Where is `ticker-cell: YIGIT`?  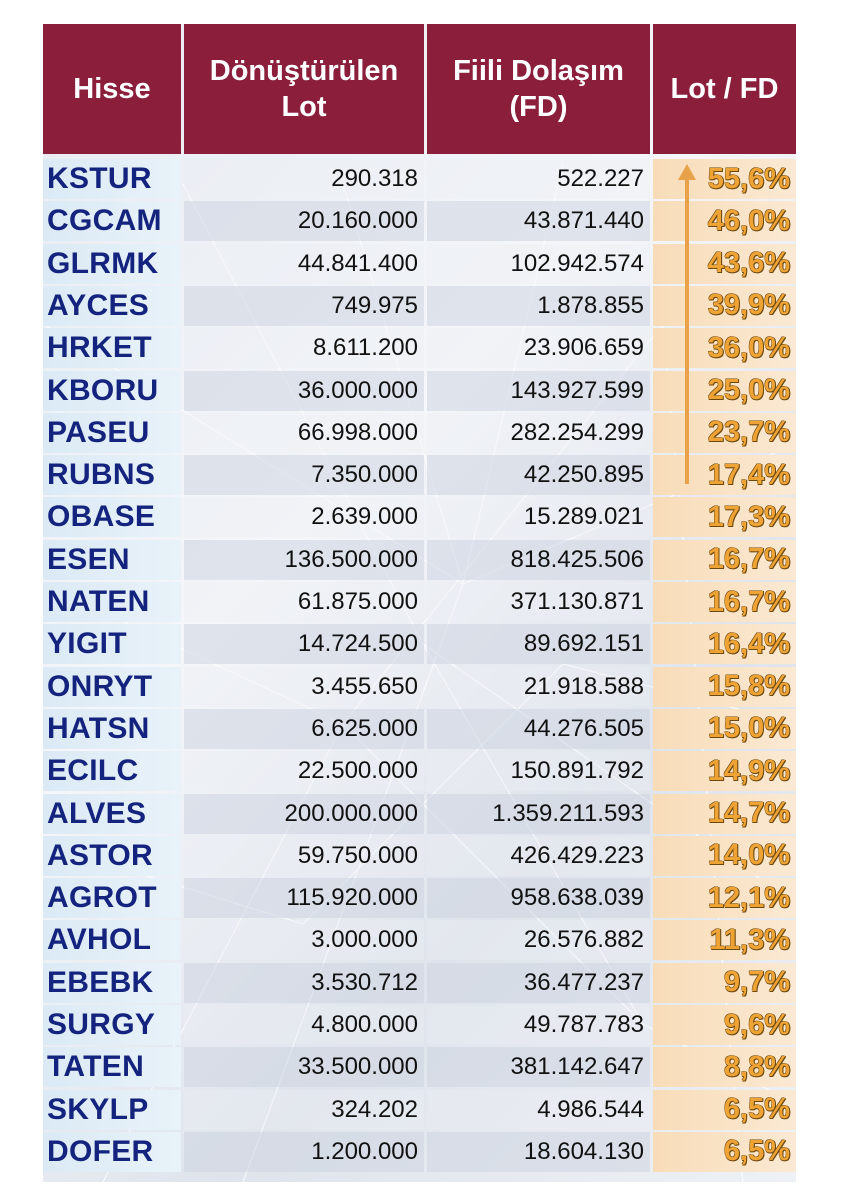
ticker-cell: YIGIT is located at coordinates (112, 644).